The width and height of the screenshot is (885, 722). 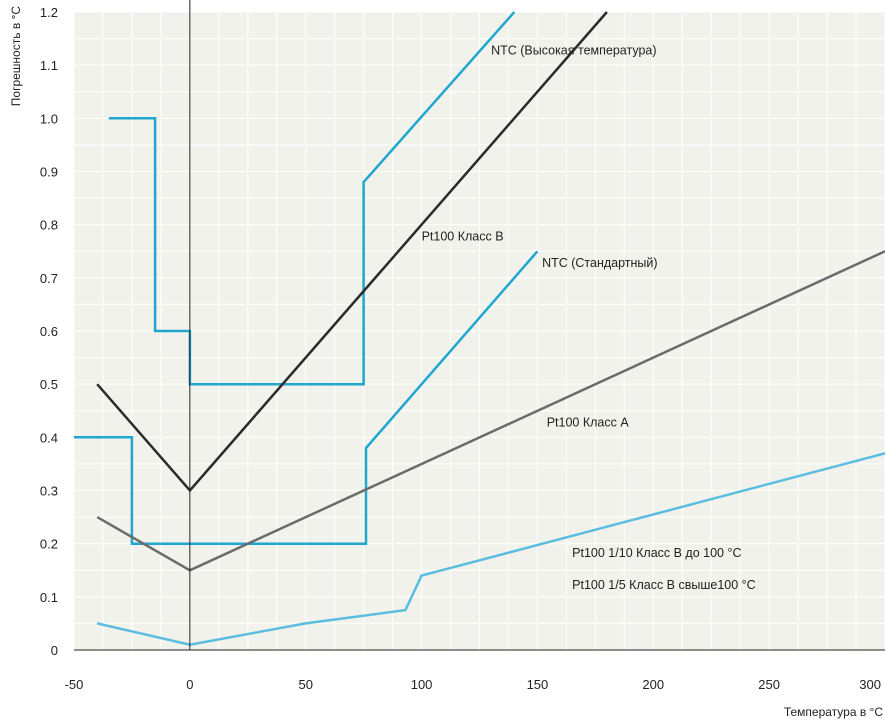 I want to click on series-annotation: Pt100 1/10 Класс B до 100 °C, so click(x=656, y=553).